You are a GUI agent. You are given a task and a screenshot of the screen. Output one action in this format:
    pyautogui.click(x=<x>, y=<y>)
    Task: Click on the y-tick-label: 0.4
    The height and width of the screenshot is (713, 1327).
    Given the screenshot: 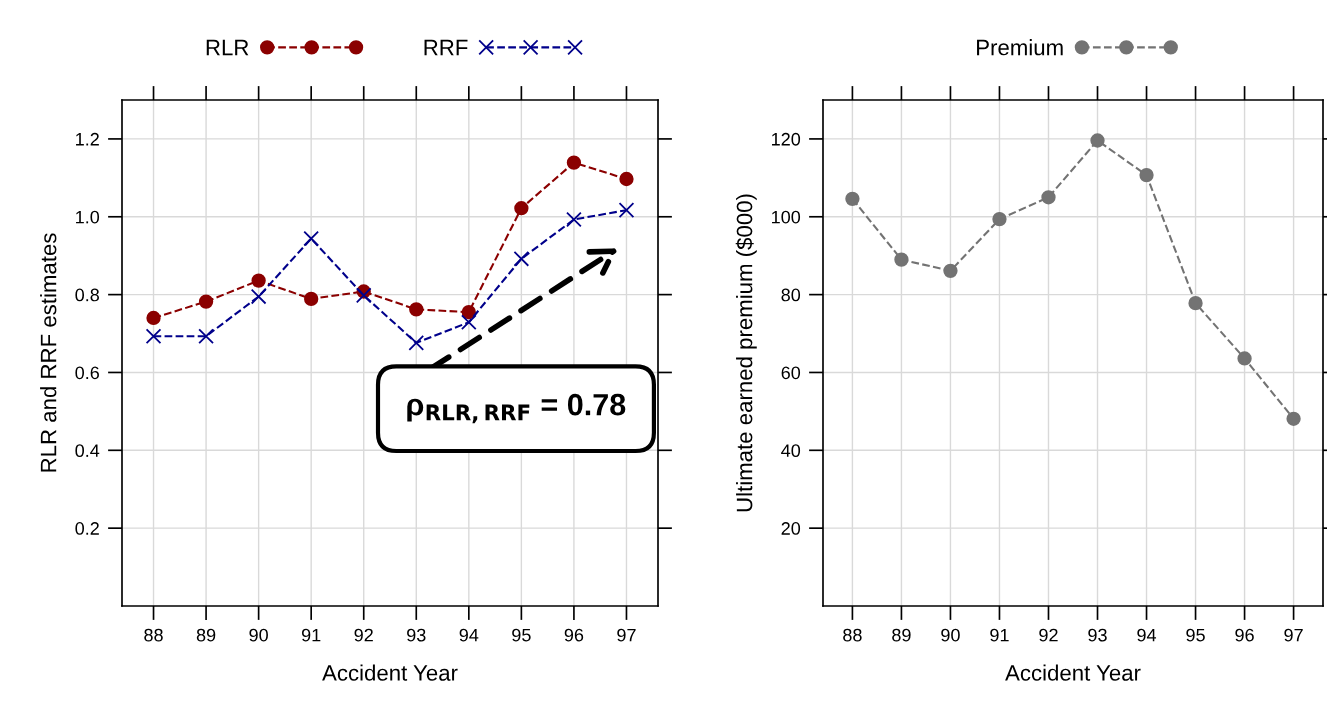 What is the action you would take?
    pyautogui.click(x=87, y=451)
    